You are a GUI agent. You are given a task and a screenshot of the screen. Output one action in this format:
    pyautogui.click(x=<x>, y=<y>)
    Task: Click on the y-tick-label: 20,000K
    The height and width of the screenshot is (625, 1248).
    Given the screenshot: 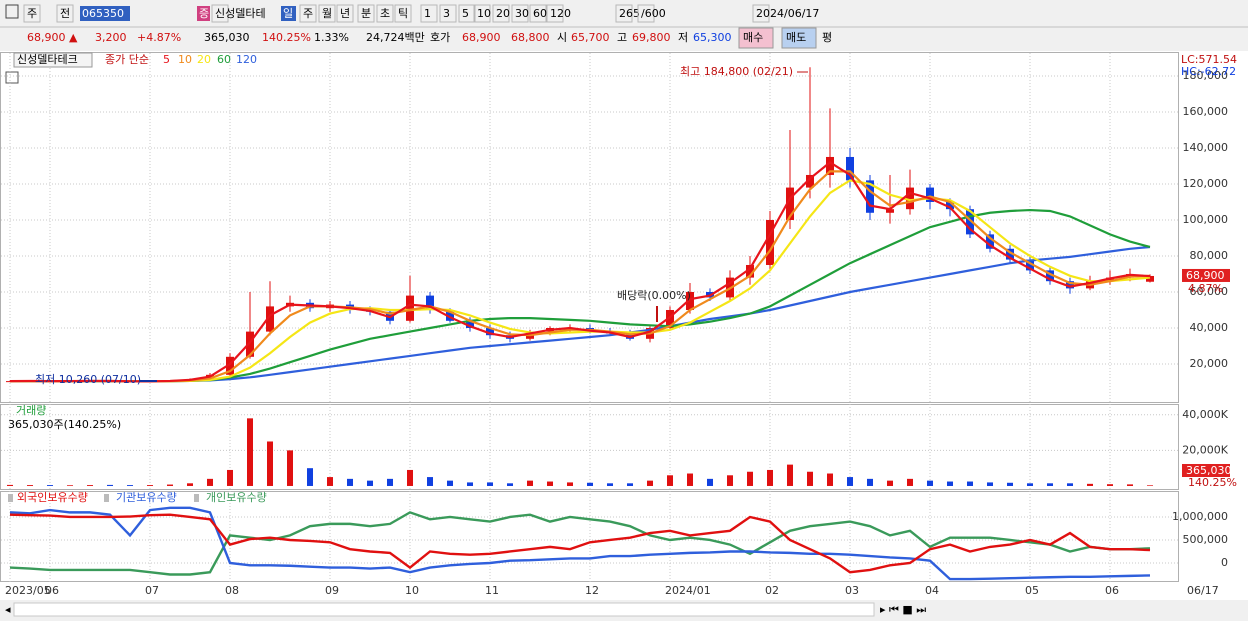 What is the action you would take?
    pyautogui.click(x=1205, y=449)
    